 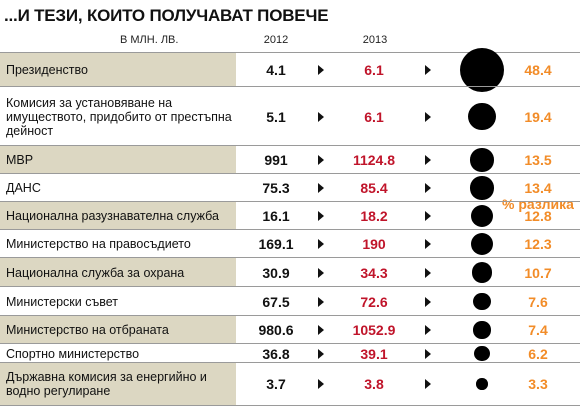 I want to click on pct-diff-value: 13.4, so click(x=538, y=188).